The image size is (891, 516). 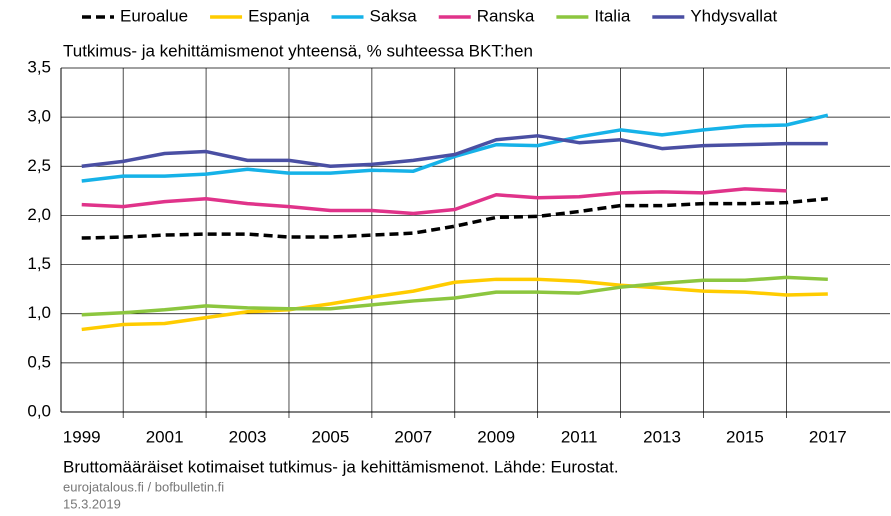 I want to click on x-tick-label: 2015, so click(x=745, y=436).